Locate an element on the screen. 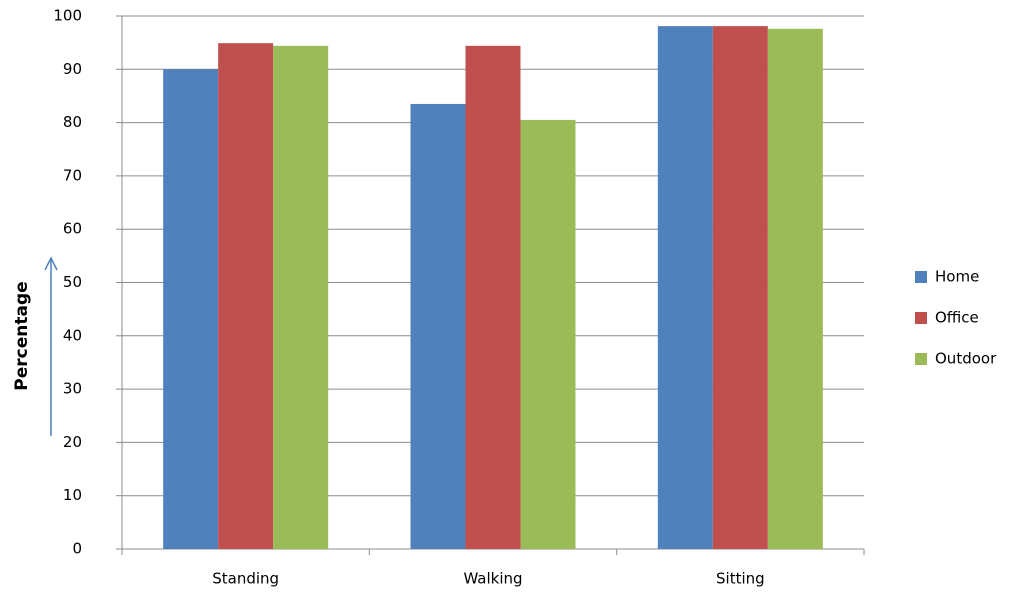 The height and width of the screenshot is (599, 1024). y-tick-label: 40 is located at coordinates (72, 335).